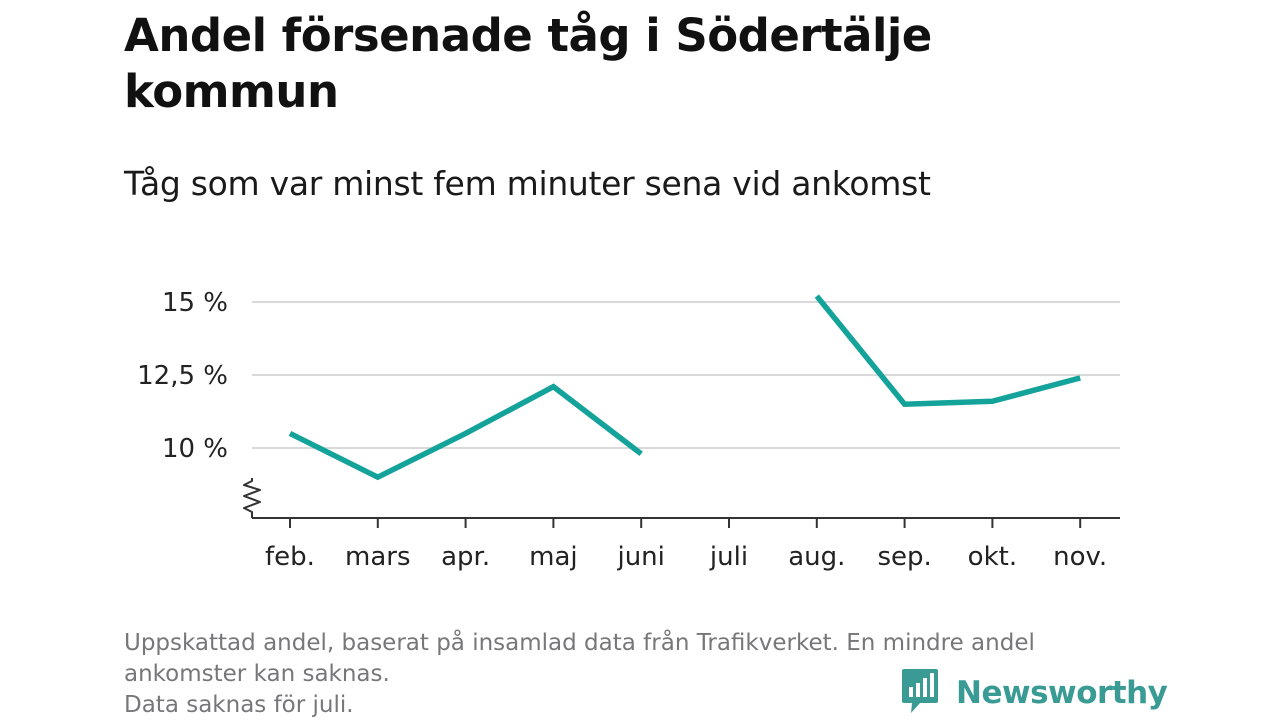 The width and height of the screenshot is (1280, 721). I want to click on x-tick-label: feb., so click(290, 557).